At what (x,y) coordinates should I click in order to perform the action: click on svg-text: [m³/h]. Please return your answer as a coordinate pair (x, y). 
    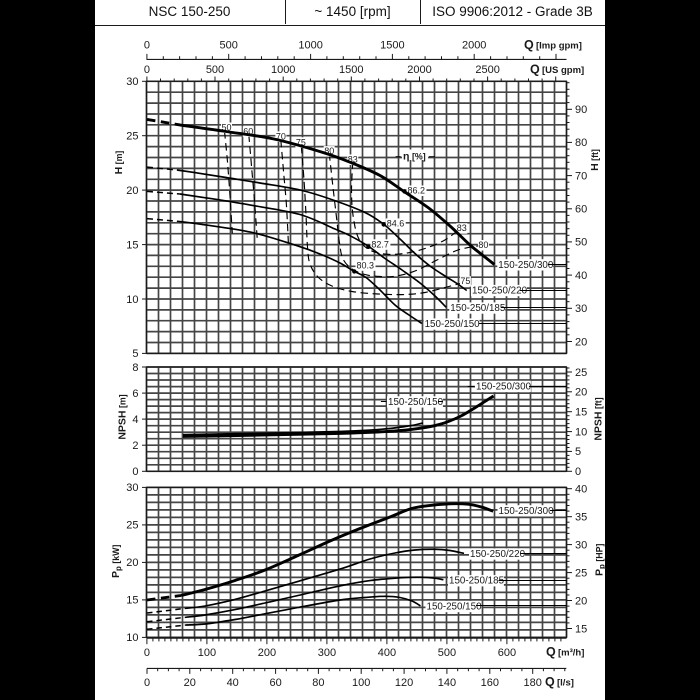
    Looking at the image, I should click on (571, 653).